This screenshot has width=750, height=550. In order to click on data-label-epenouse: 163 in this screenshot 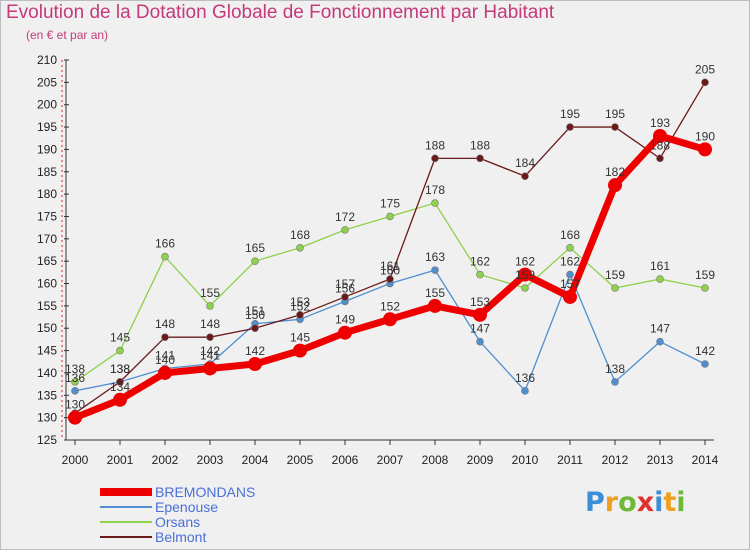, I will do `click(435, 257)`.